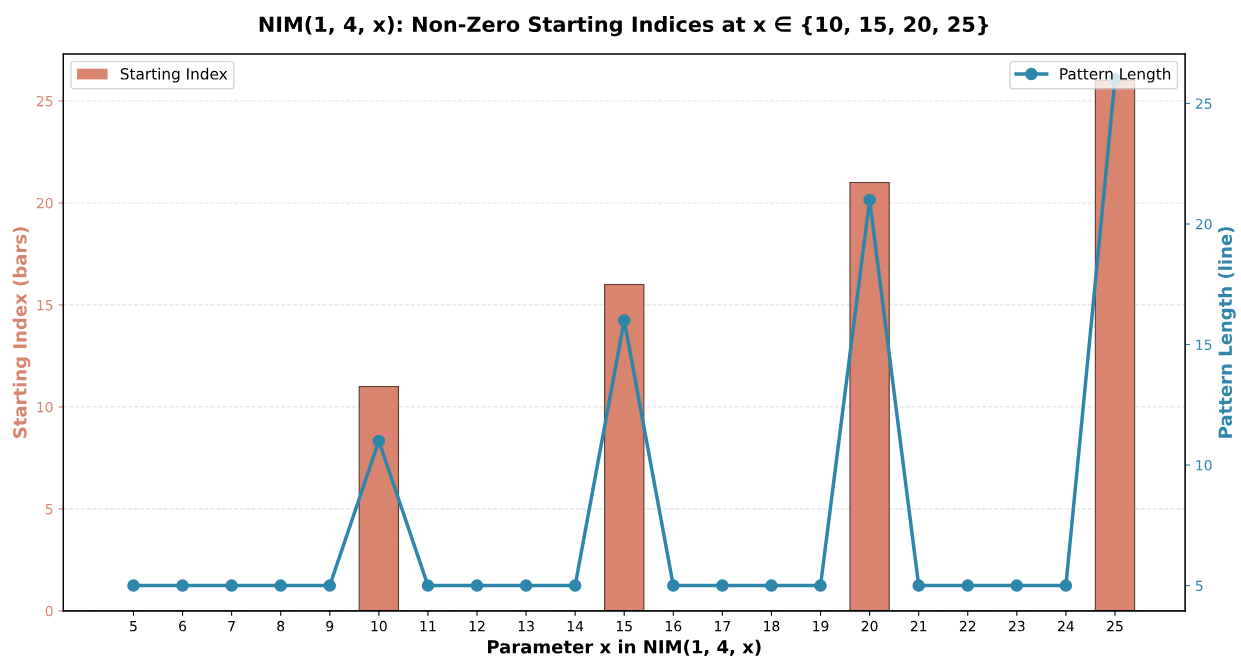 The height and width of the screenshot is (659, 1241). I want to click on x-tick-label: 24, so click(1066, 626).